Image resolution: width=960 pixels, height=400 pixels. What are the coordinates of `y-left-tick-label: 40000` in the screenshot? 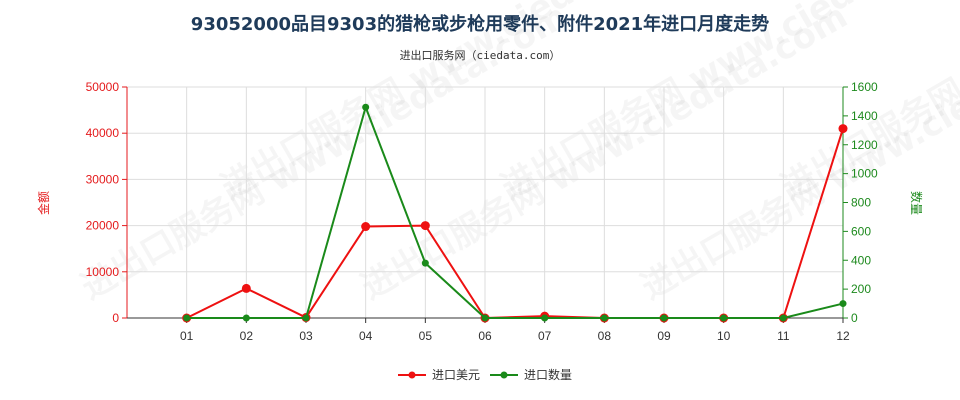 It's located at (103, 133).